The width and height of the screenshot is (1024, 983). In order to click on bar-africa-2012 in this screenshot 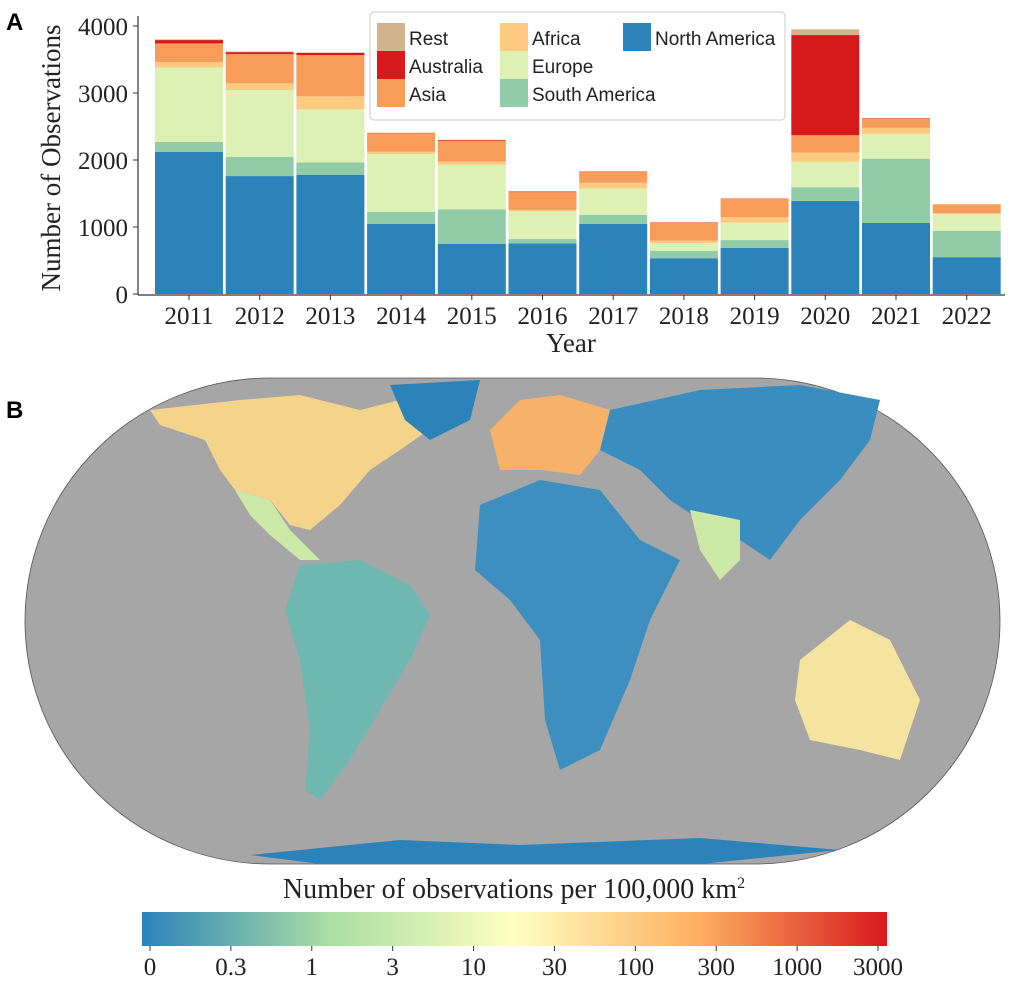, I will do `click(259, 86)`.